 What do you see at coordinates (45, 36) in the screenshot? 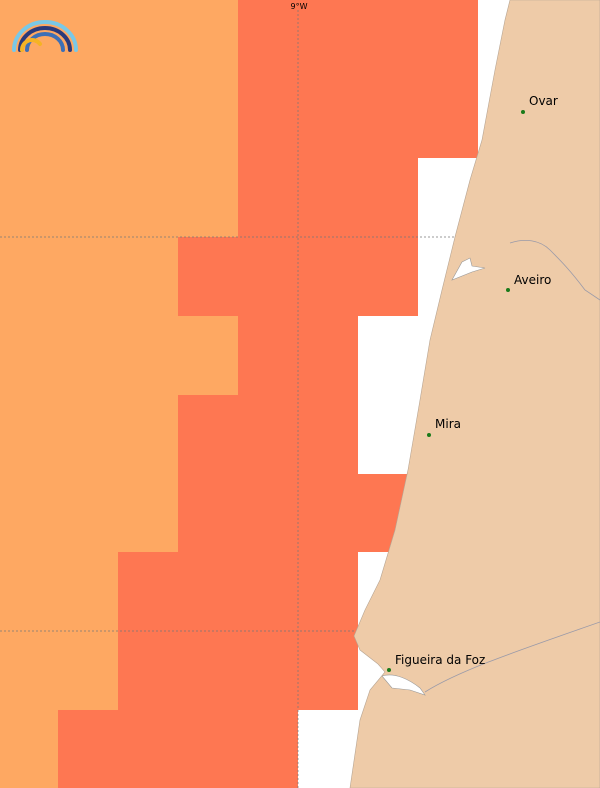
I see `logo` at bounding box center [45, 36].